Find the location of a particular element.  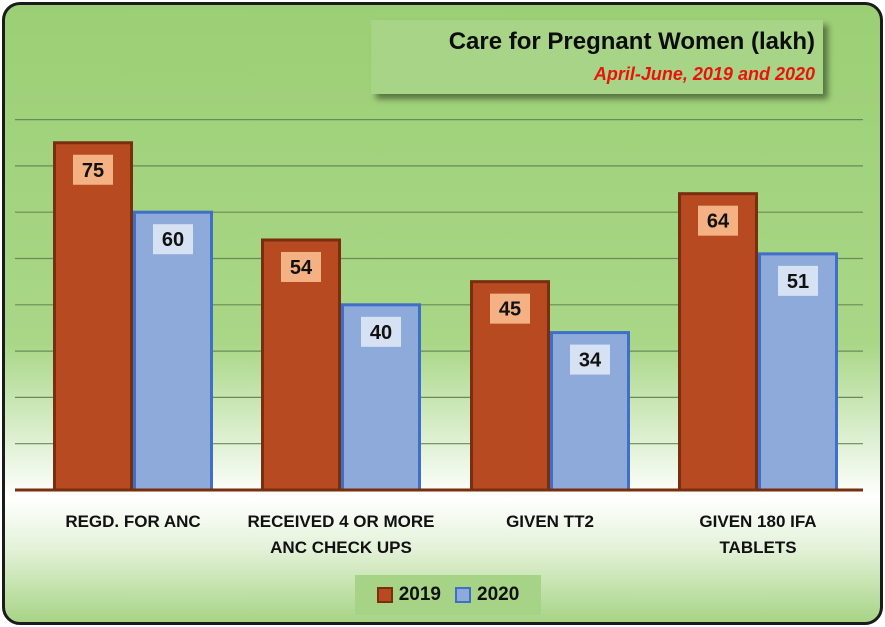

chart-subtitle: April-June, 2019 and 2020 is located at coordinates (704, 74).